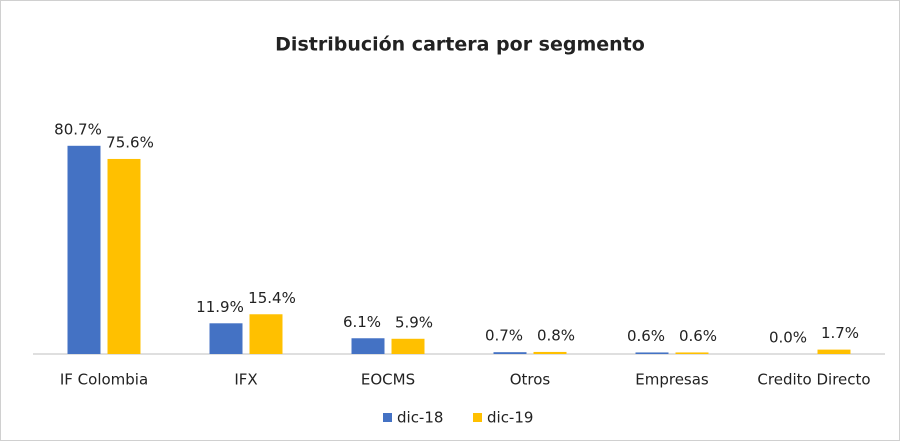 The image size is (900, 441). What do you see at coordinates (78, 129) in the screenshot?
I see `data-label: 80.7%` at bounding box center [78, 129].